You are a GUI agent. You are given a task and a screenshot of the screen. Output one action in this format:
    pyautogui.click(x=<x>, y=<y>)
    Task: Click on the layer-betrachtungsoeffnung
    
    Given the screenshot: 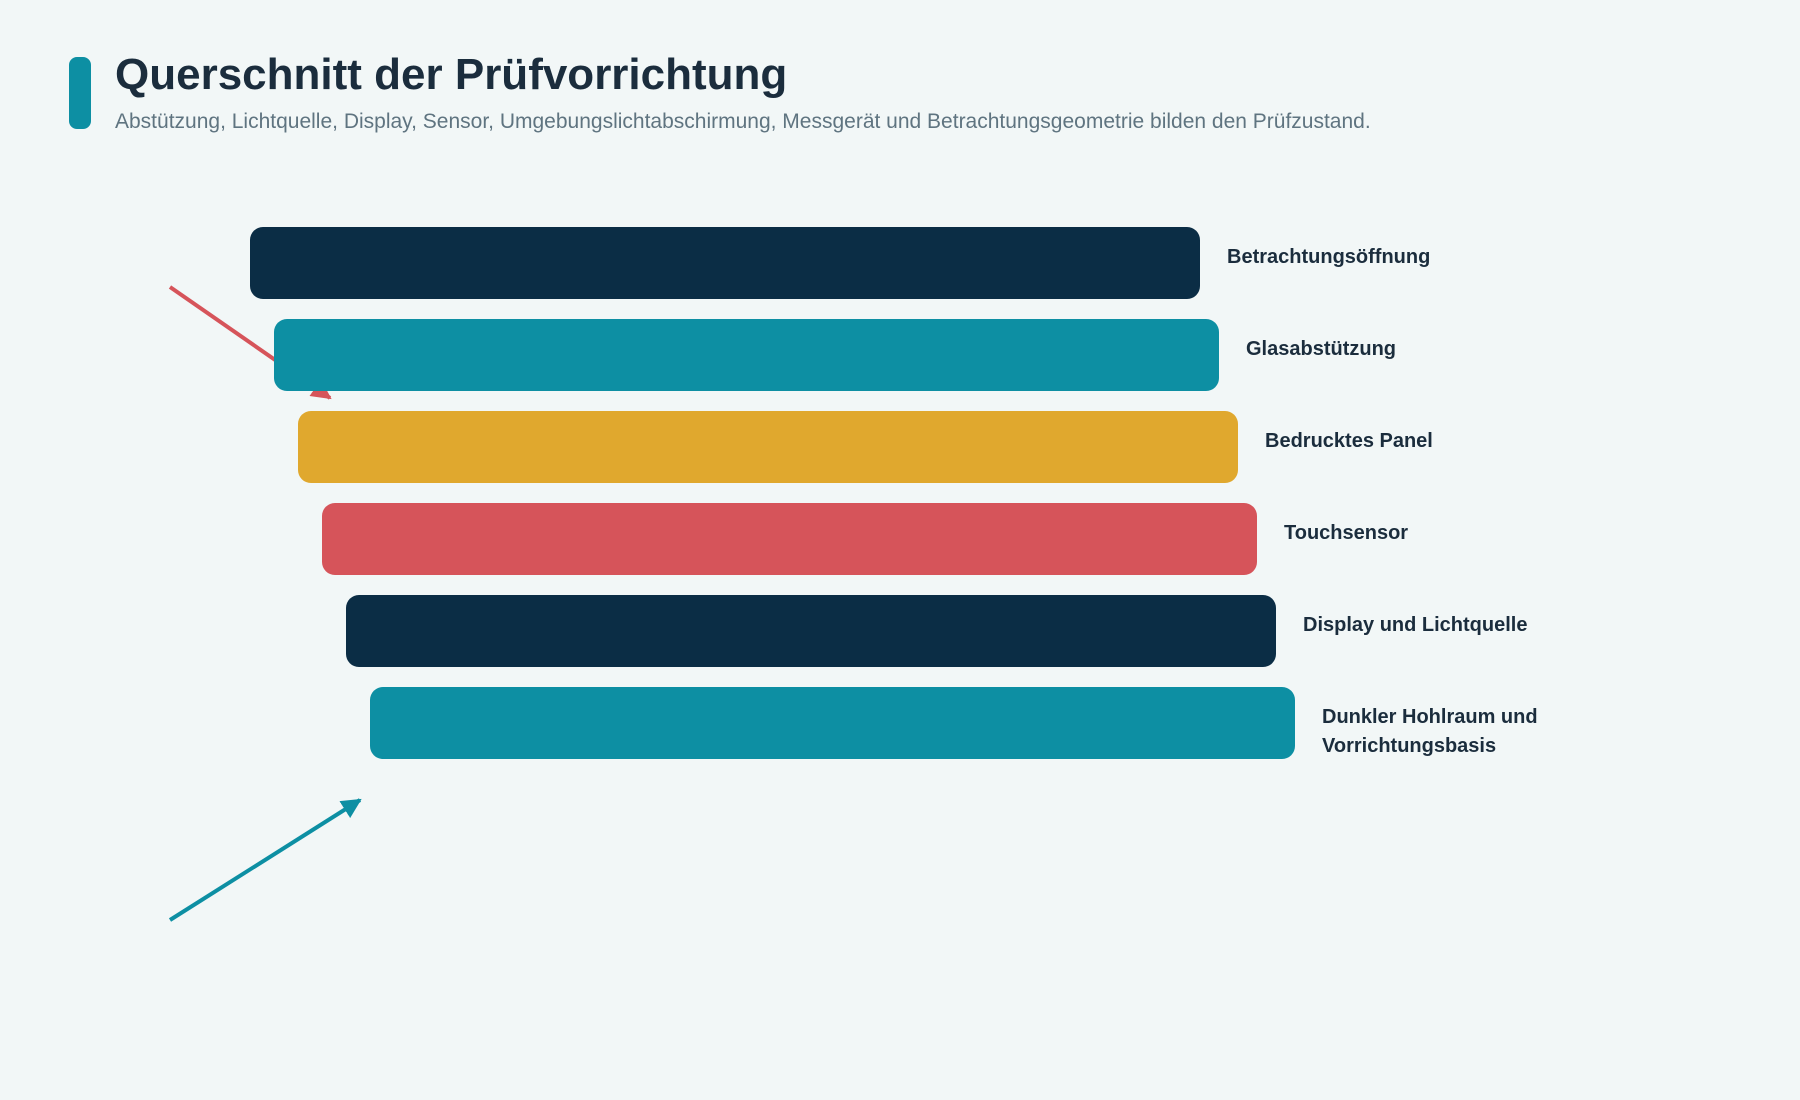 What is the action you would take?
    pyautogui.click(x=725, y=263)
    